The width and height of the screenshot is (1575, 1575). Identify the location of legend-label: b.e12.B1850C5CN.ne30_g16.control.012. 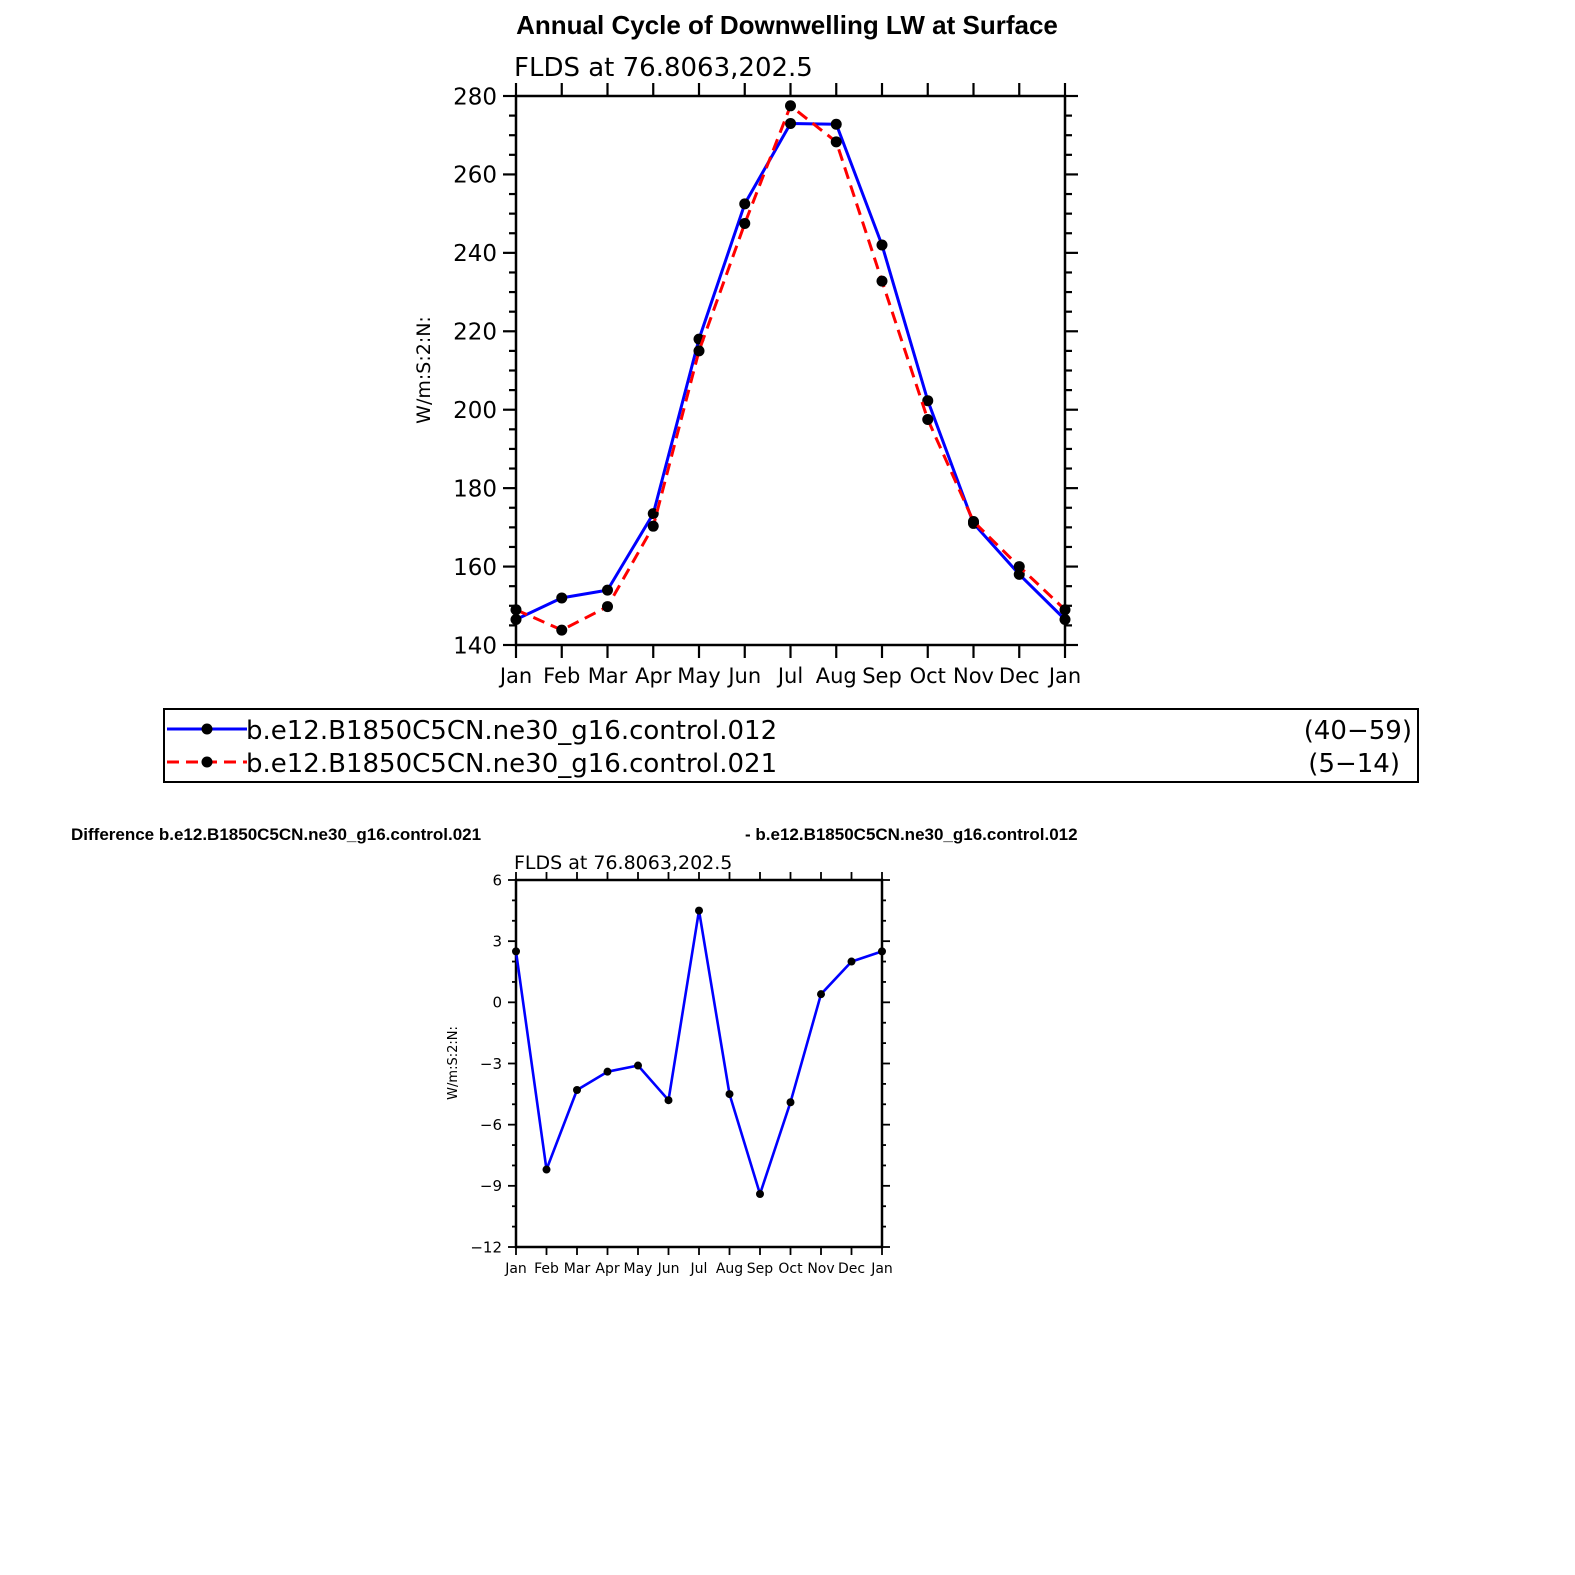
(511, 731).